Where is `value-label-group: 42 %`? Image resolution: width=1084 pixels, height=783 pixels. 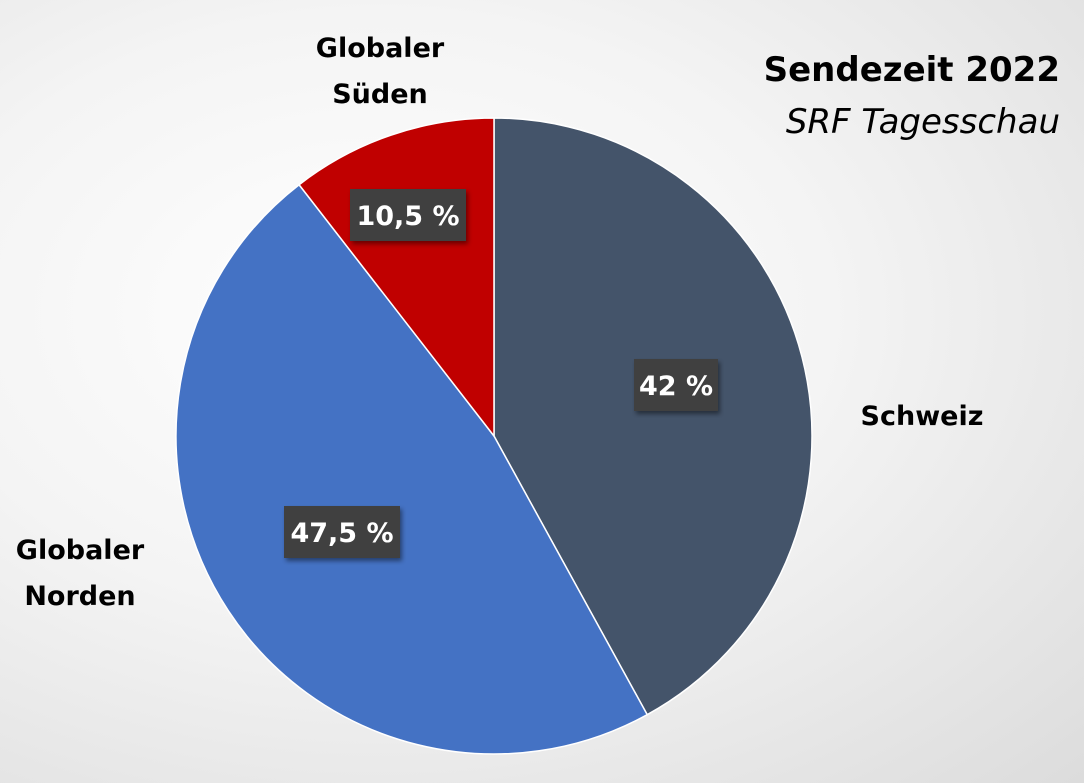
value-label-group: 42 % is located at coordinates (676, 385).